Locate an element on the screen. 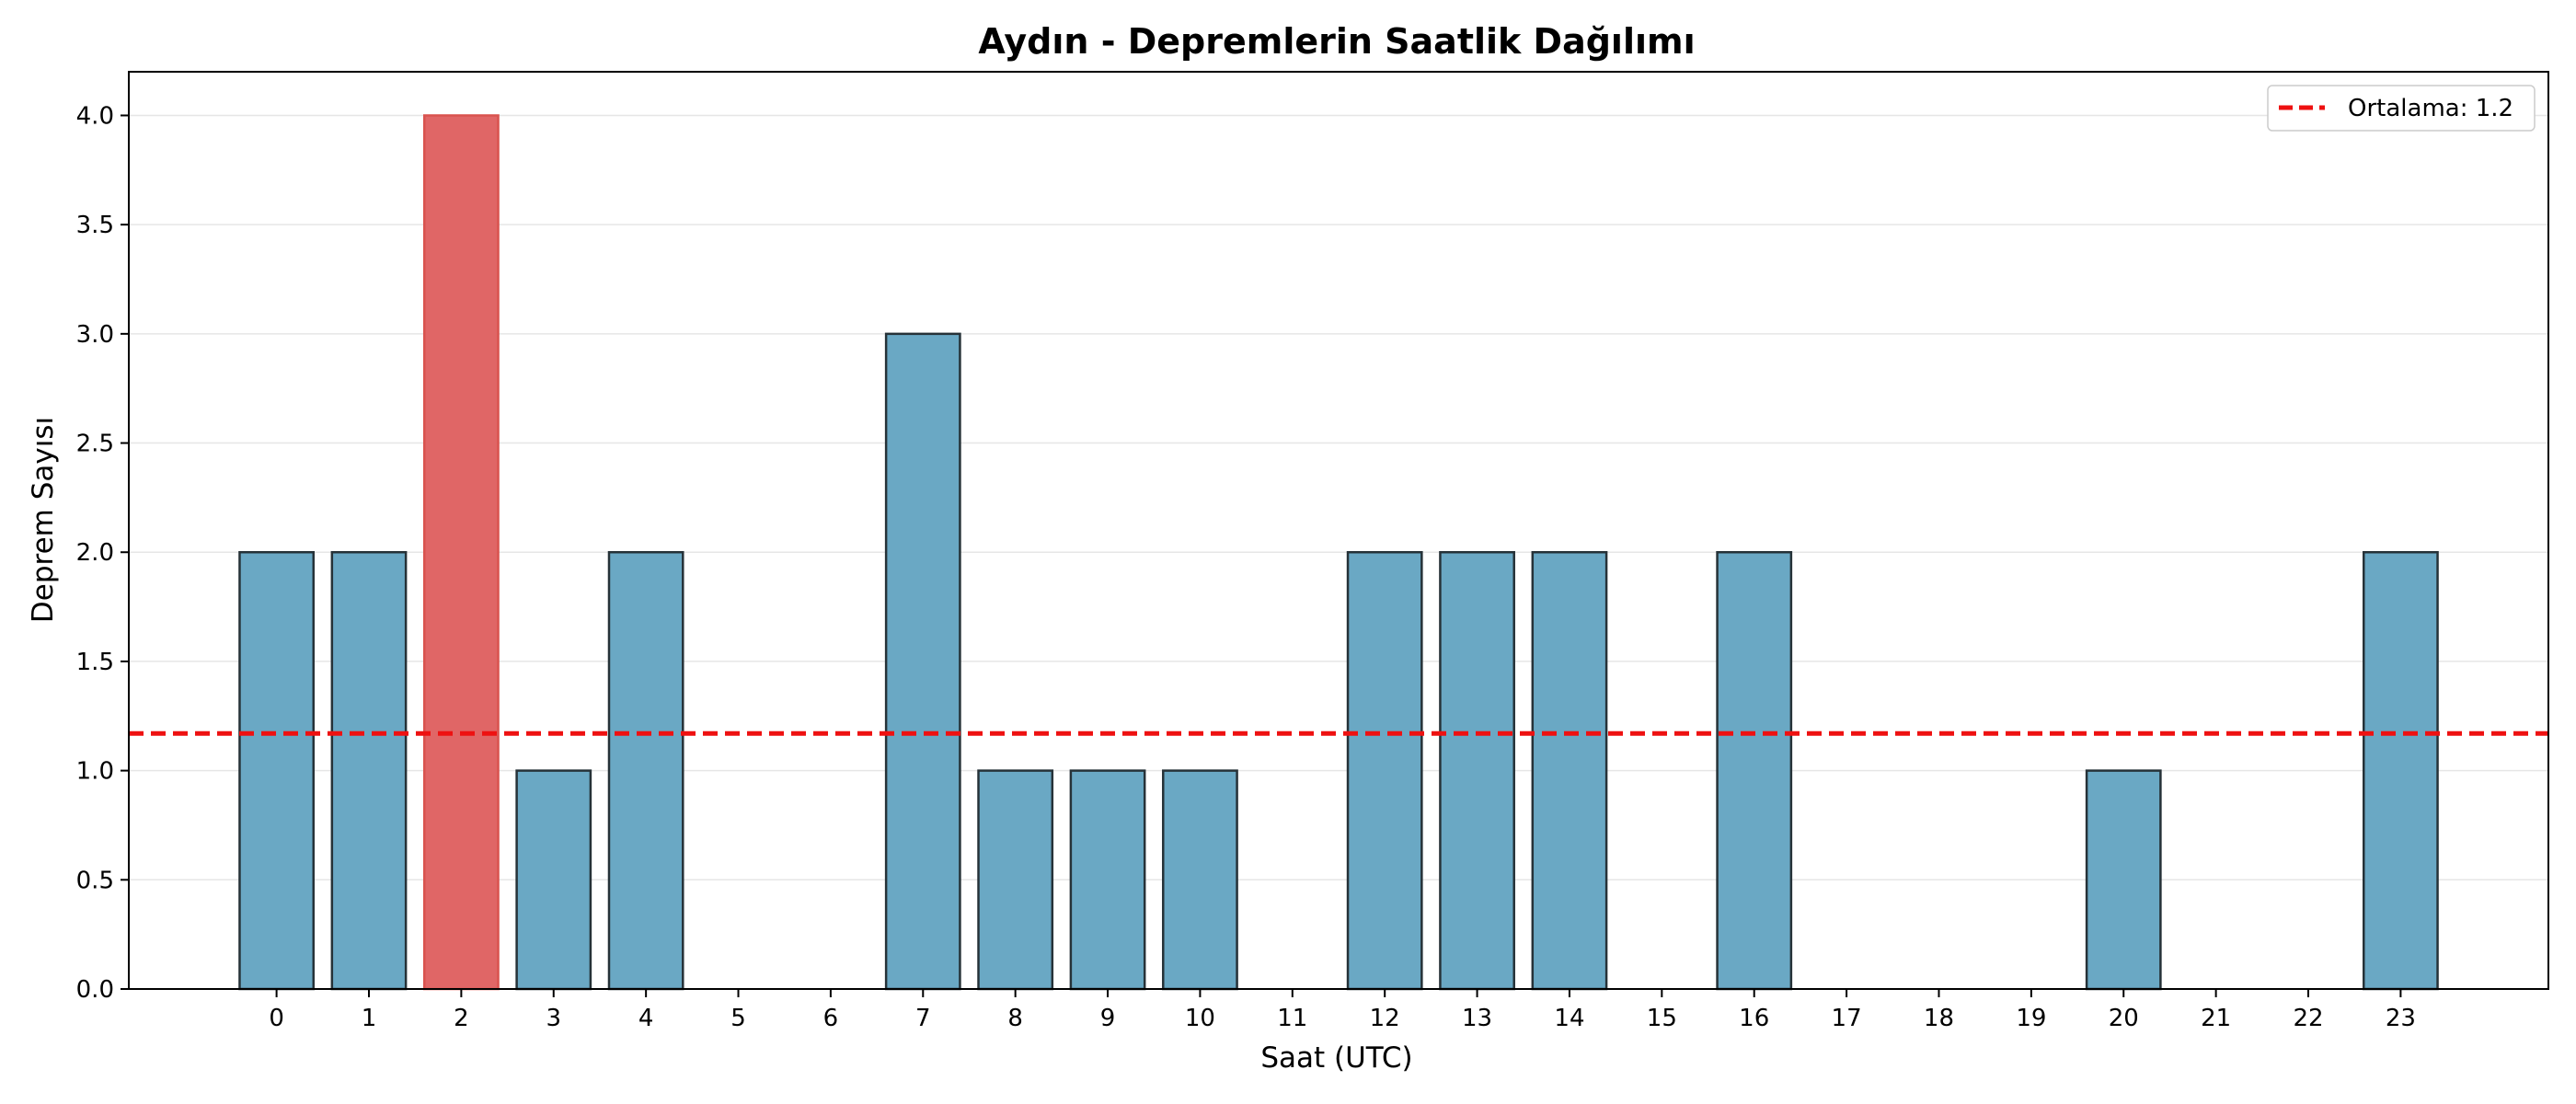  x-tick-label: 6 is located at coordinates (831, 1018).